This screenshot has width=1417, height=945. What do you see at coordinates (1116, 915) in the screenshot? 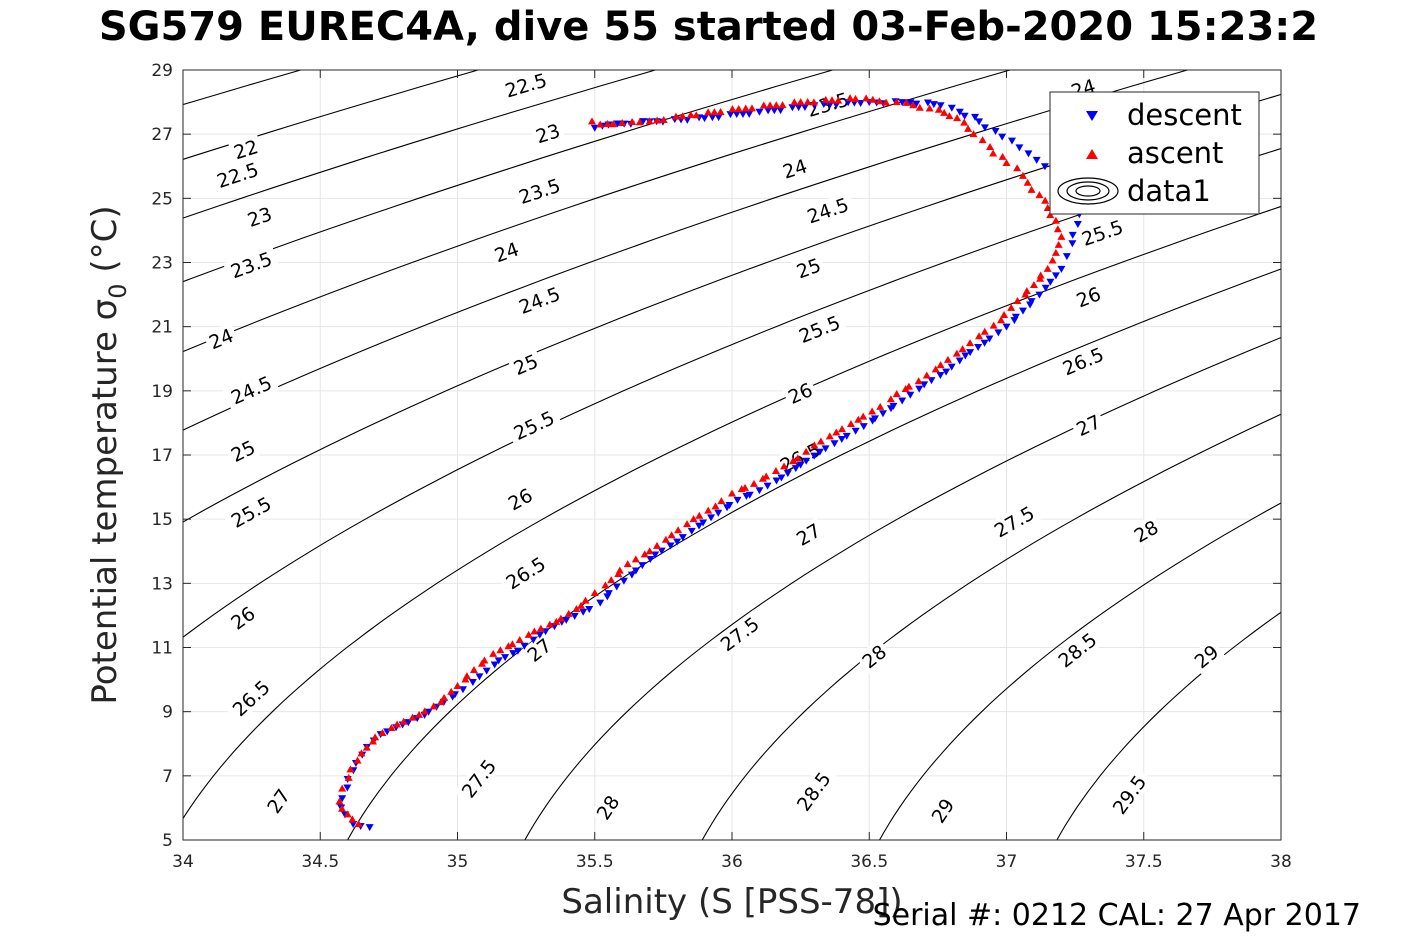
I see `serial-cal-info: Serial #: 0212 CAL: 27 Apr 2017` at bounding box center [1116, 915].